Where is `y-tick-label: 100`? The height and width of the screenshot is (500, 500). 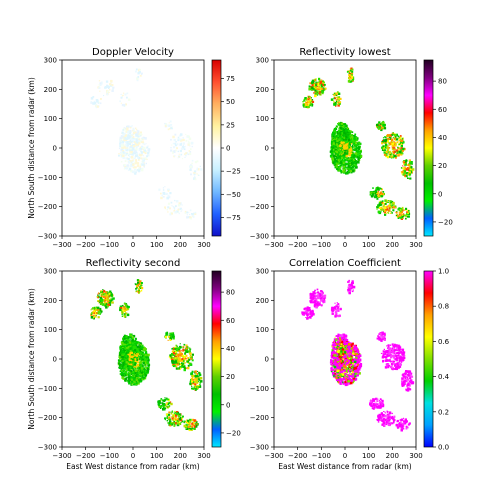
y-tick-label: 100 is located at coordinates (262, 119).